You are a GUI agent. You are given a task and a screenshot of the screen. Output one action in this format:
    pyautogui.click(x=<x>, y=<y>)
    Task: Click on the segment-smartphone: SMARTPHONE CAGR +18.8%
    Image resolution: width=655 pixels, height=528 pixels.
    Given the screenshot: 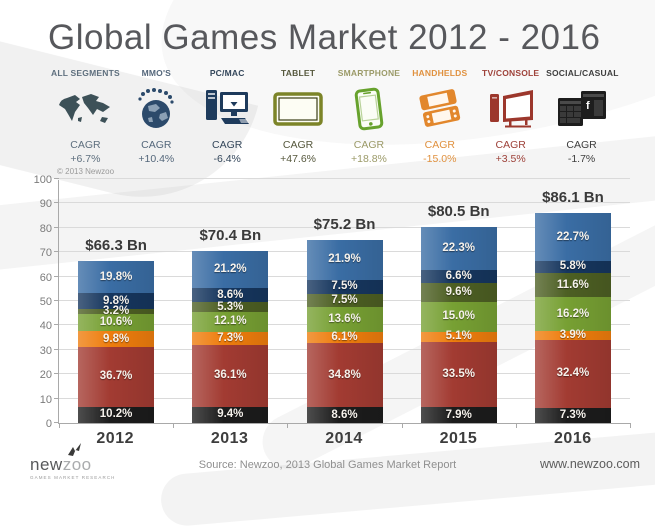 What is the action you would take?
    pyautogui.click(x=369, y=117)
    